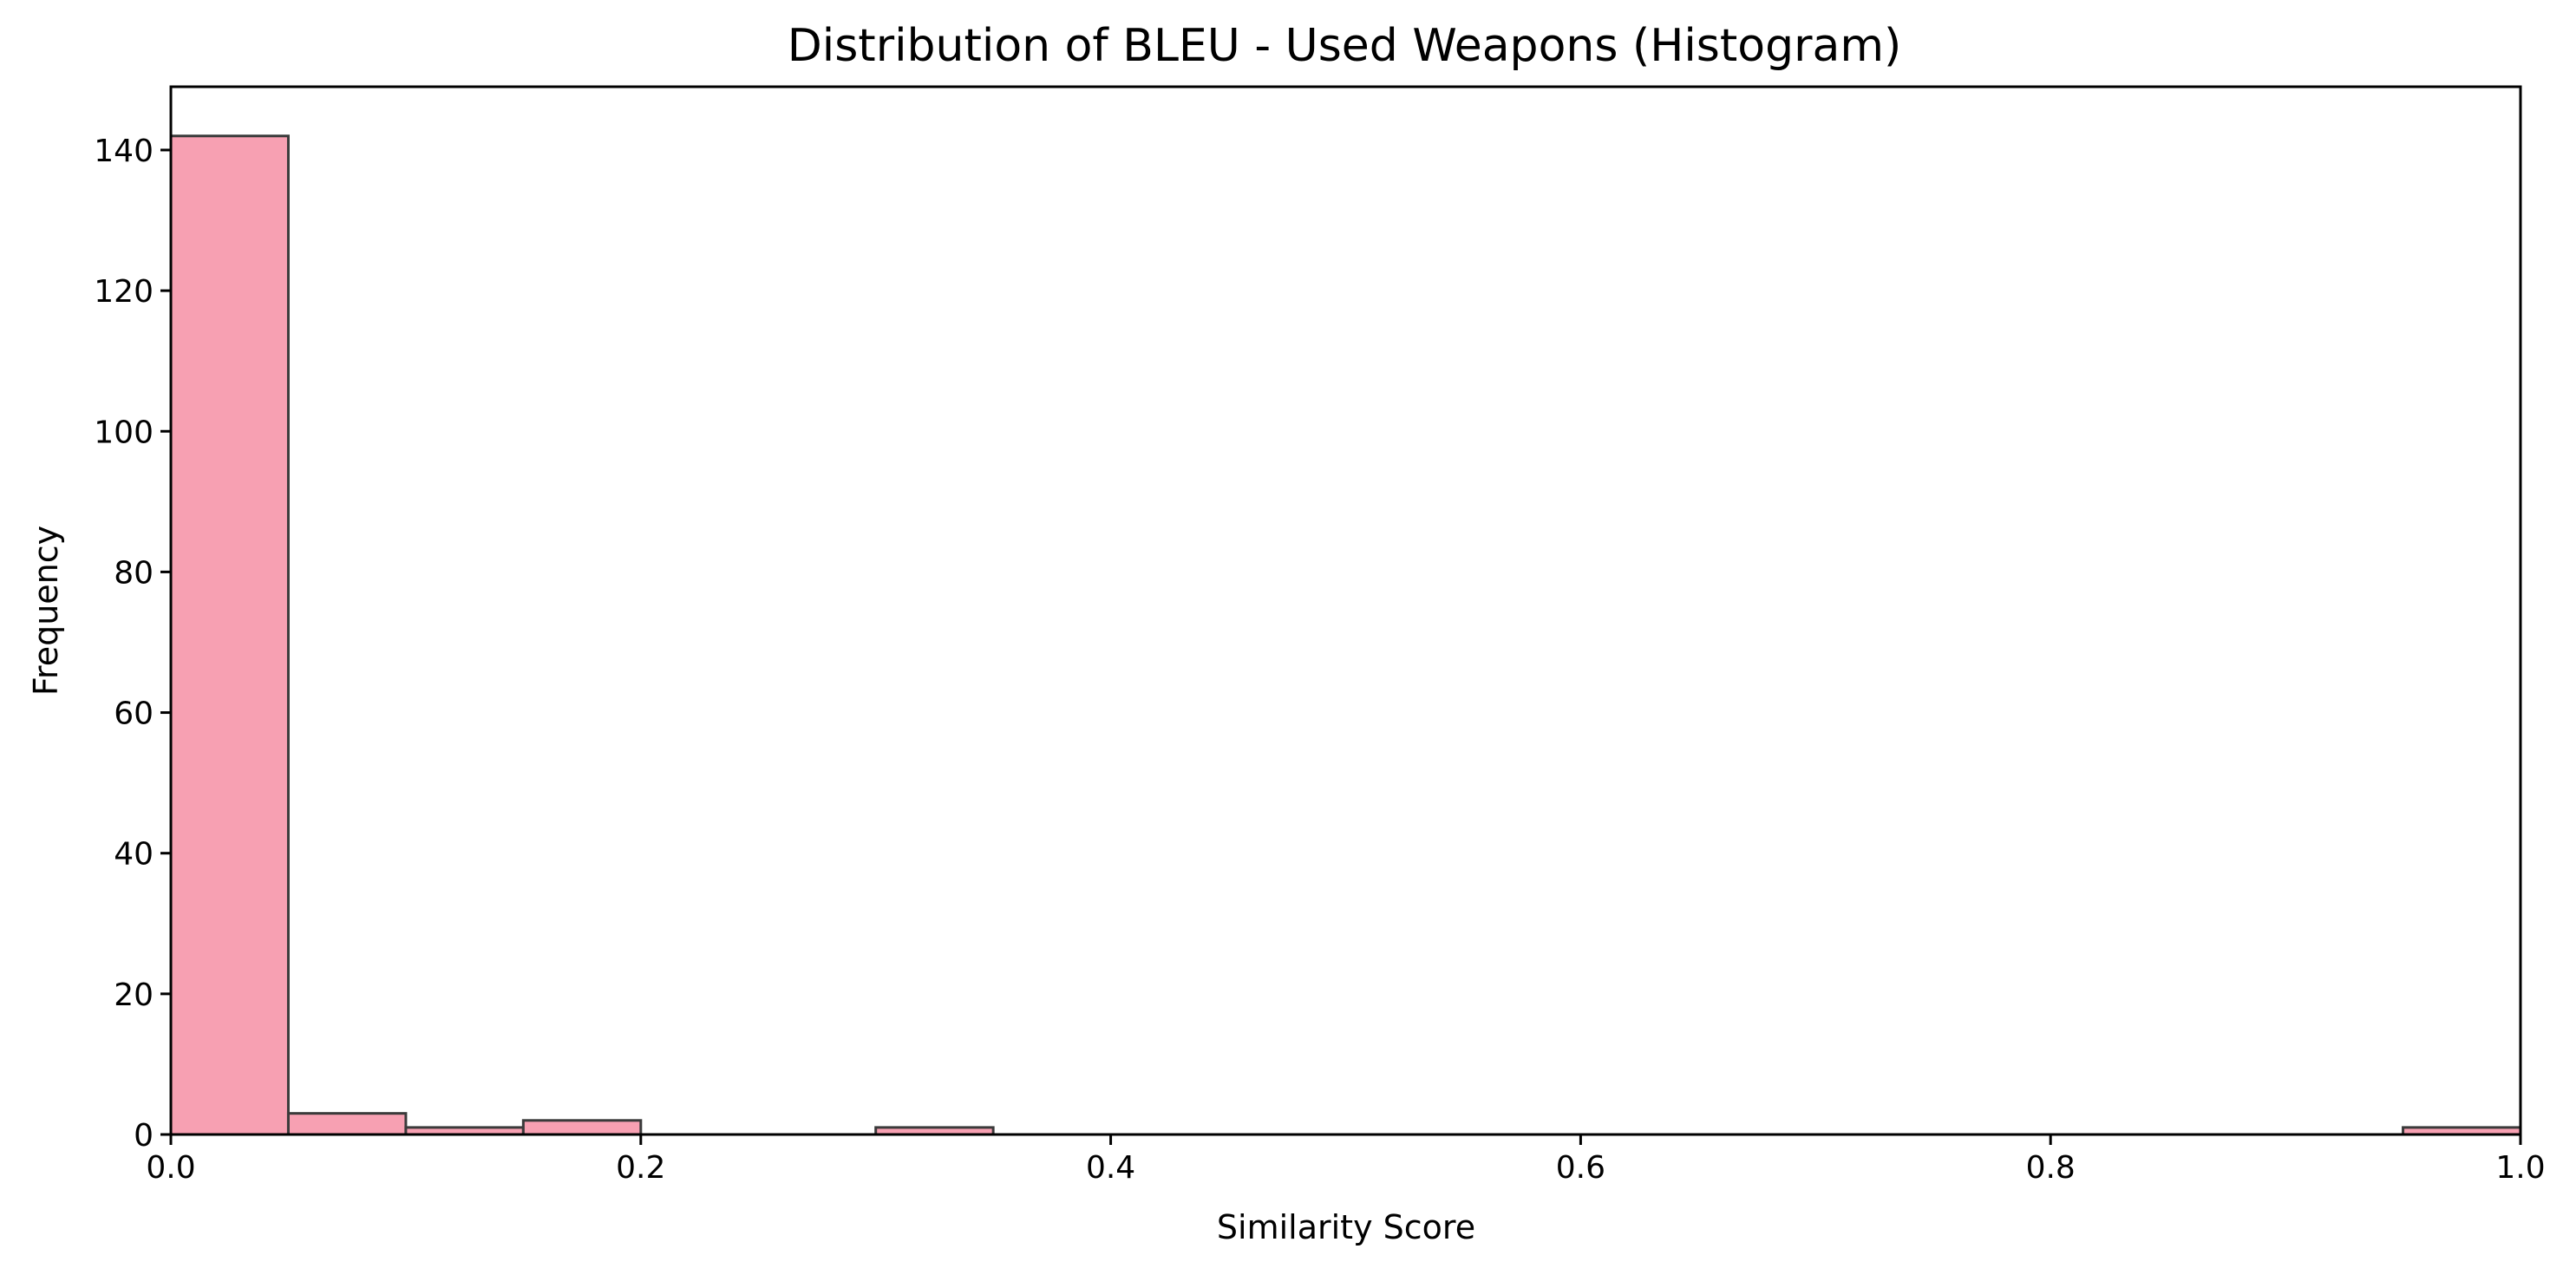  I want to click on y-tick-label: 120, so click(124, 292).